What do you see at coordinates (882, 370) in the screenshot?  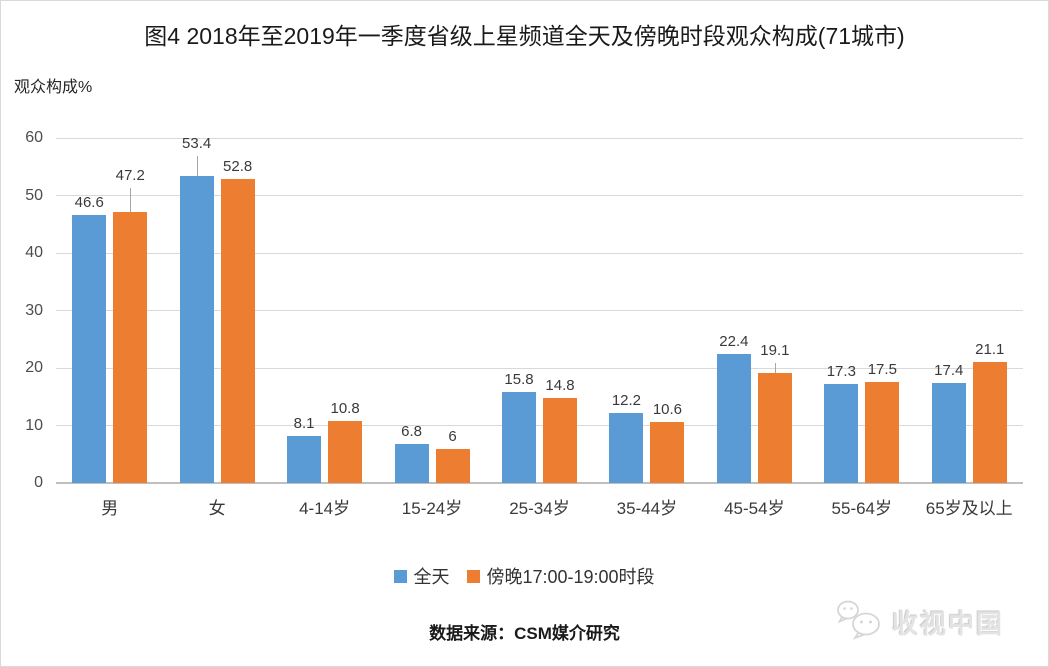 I see `bar-value-label: 17.5` at bounding box center [882, 370].